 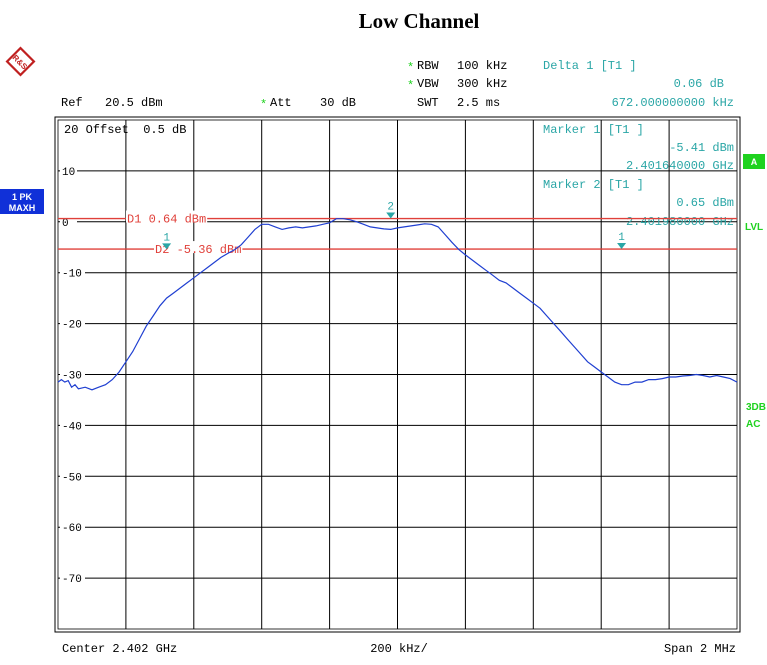 What do you see at coordinates (72, 326) in the screenshot?
I see `y-tick-label: -20` at bounding box center [72, 326].